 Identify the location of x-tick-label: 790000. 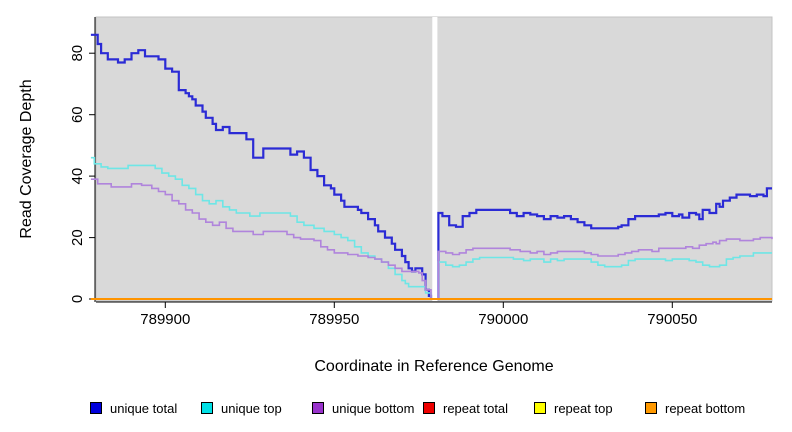
(503, 319).